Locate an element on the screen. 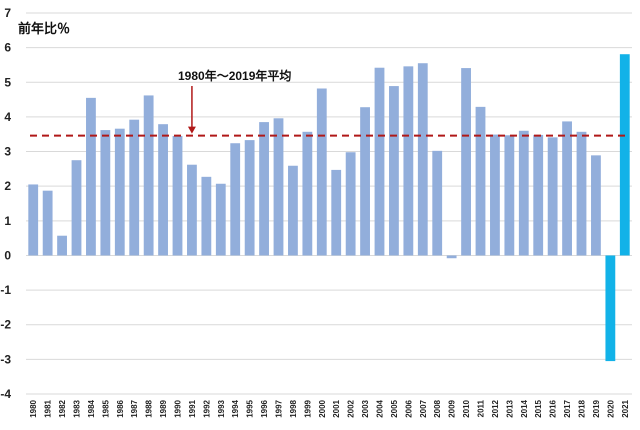 The height and width of the screenshot is (430, 640). bar-2000 is located at coordinates (321, 172).